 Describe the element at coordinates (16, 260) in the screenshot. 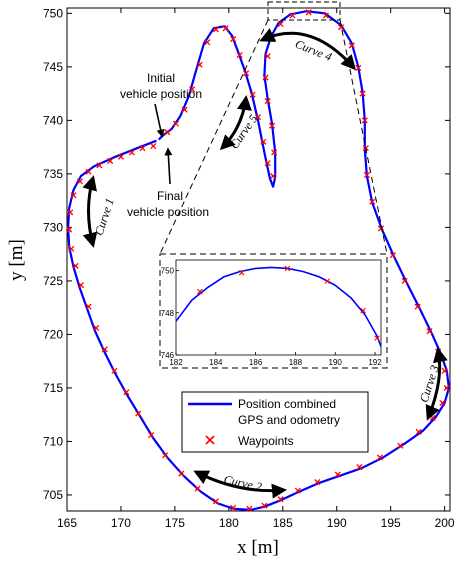

I see `y-axis-label: y [m]` at that location.